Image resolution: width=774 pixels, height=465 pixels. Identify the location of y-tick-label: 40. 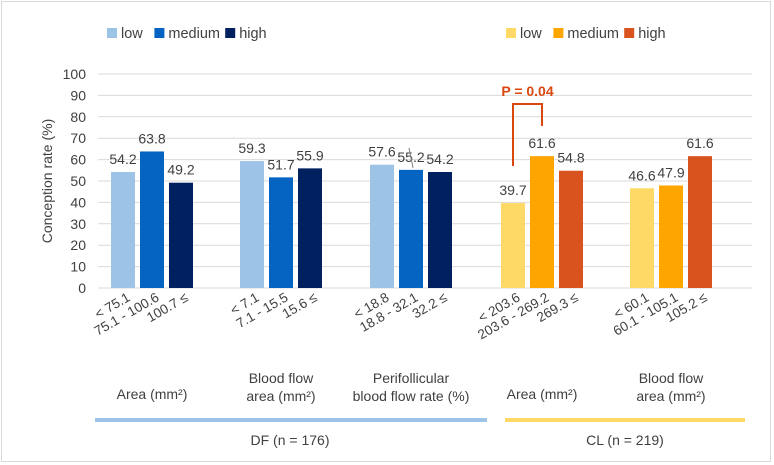
(78, 202).